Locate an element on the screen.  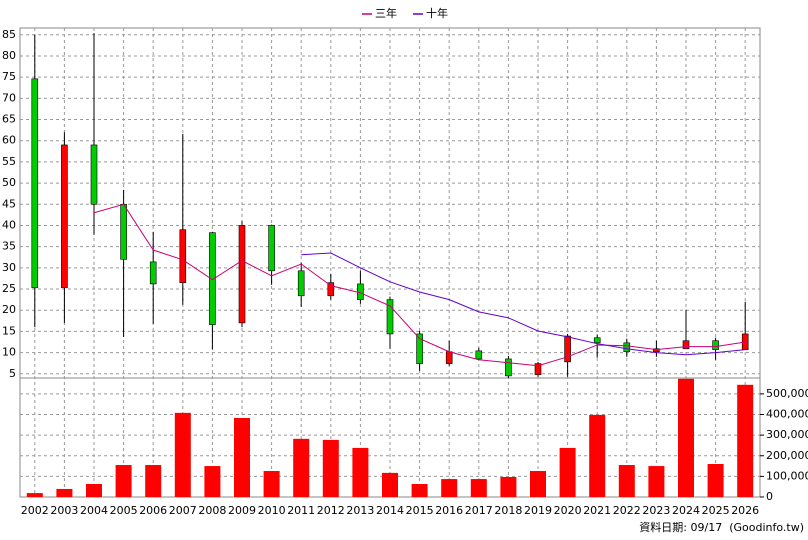
x-tick-label: 2002 is located at coordinates (35, 510).